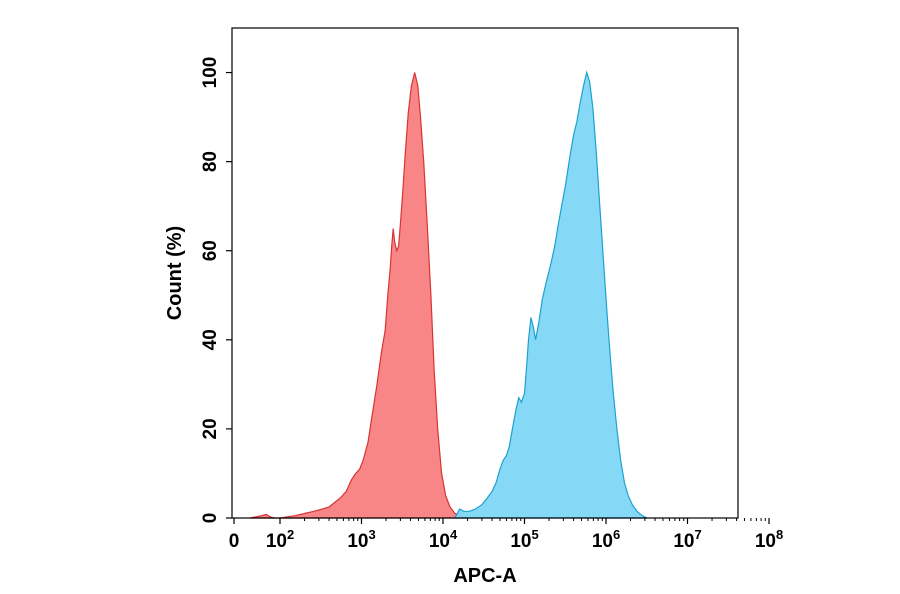 Image resolution: width=900 pixels, height=594 pixels. Describe the element at coordinates (454, 534) in the screenshot. I see `x-tick-label-exponent: 4` at that location.